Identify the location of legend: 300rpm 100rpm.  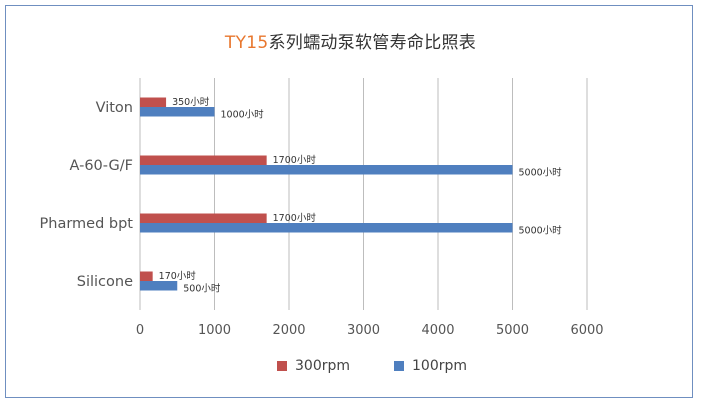
(350, 368).